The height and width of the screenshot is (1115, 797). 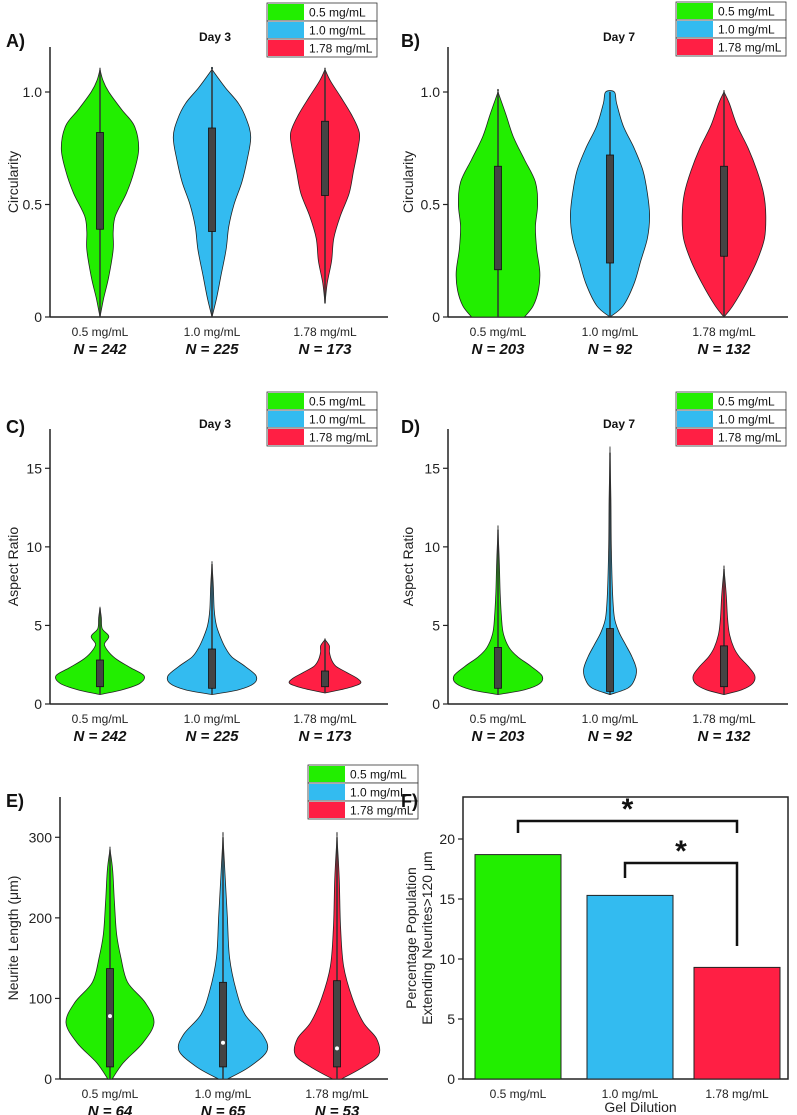 What do you see at coordinates (41, 918) in the screenshot?
I see `y-tick-label: 200` at bounding box center [41, 918].